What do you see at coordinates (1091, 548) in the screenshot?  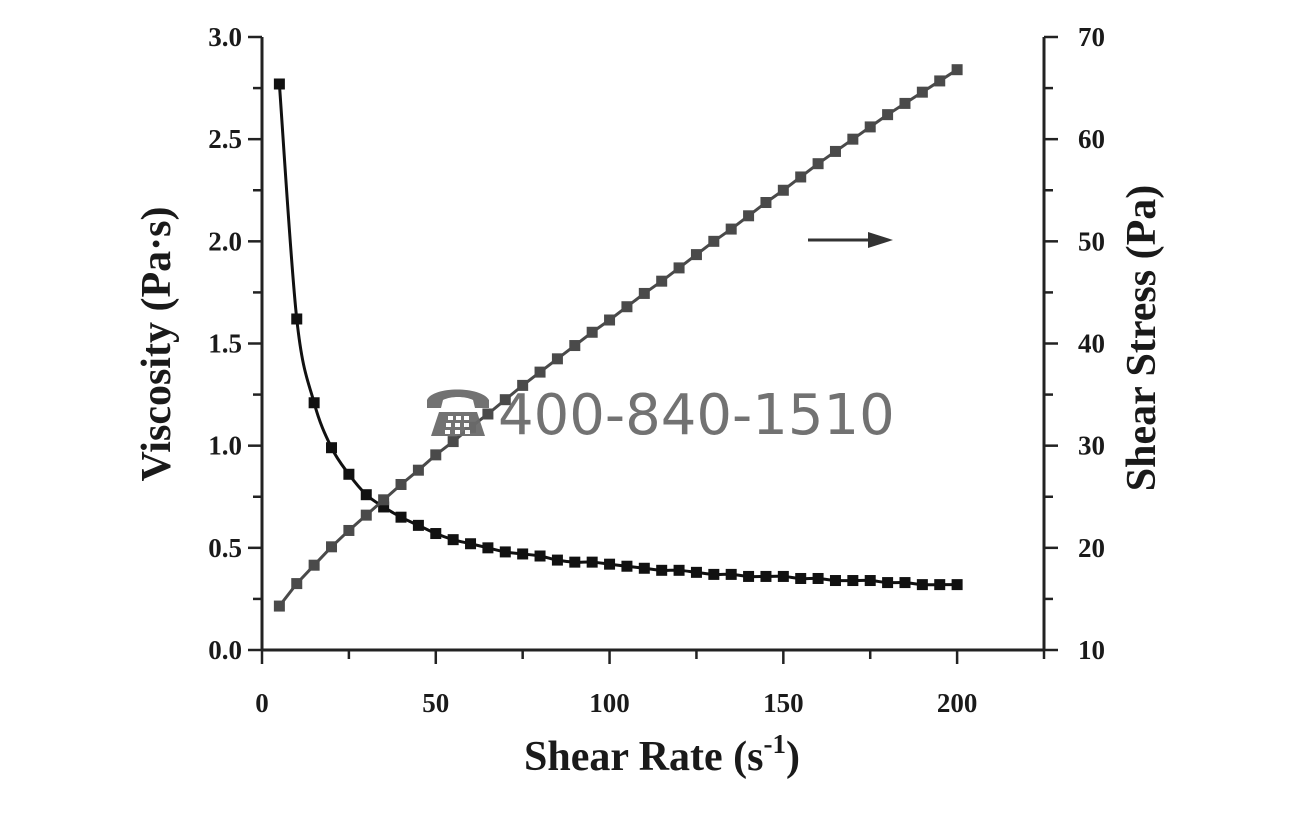 I see `y2-tick-label: 20` at bounding box center [1091, 548].